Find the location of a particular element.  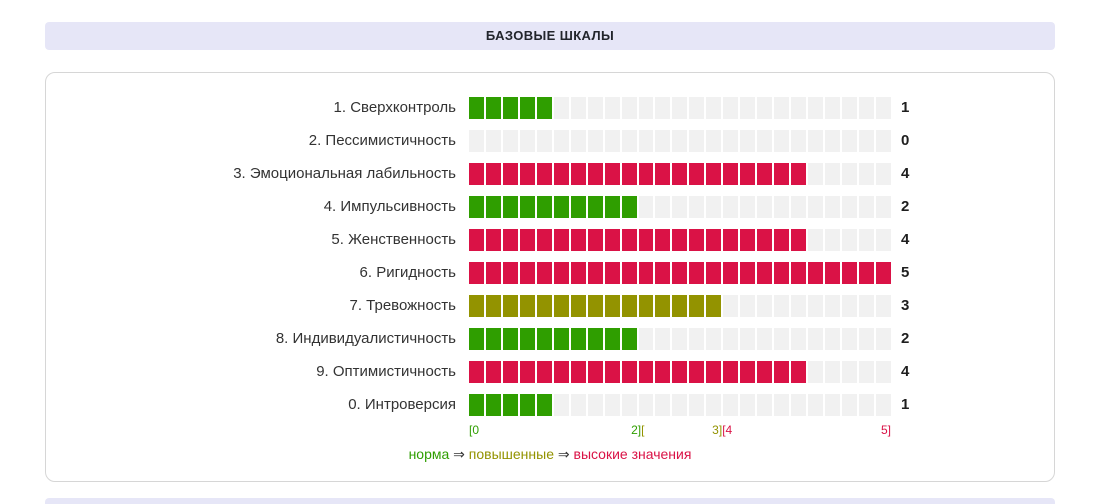

axis-marker-part: [0 is located at coordinates (474, 430).